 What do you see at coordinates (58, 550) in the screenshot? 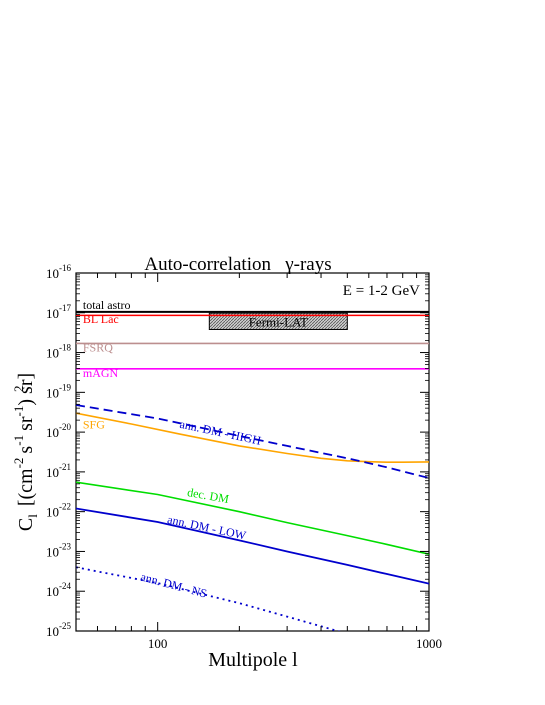
I see `y-tick-label-2: 10-23` at bounding box center [58, 550].